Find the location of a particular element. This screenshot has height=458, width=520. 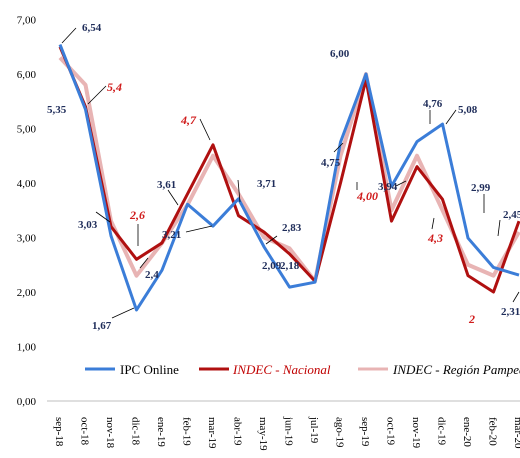

y-tick-label: 7,00 is located at coordinates (27, 21).